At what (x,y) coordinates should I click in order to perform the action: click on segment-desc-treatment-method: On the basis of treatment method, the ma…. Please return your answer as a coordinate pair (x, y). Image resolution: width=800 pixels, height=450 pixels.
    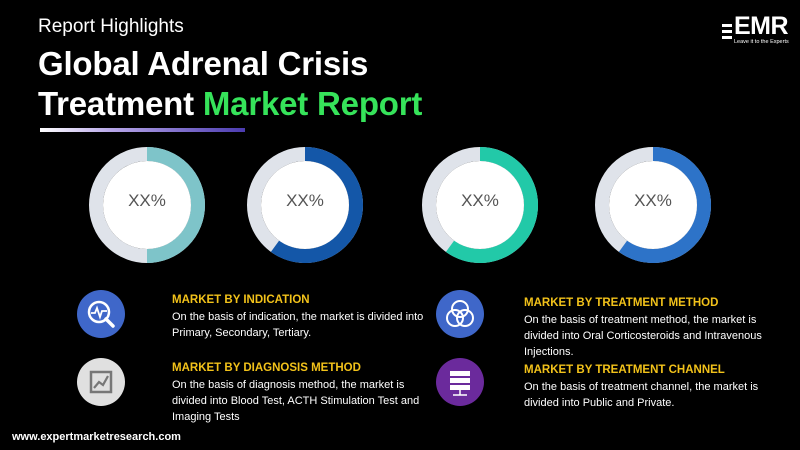
    Looking at the image, I should click on (643, 336).